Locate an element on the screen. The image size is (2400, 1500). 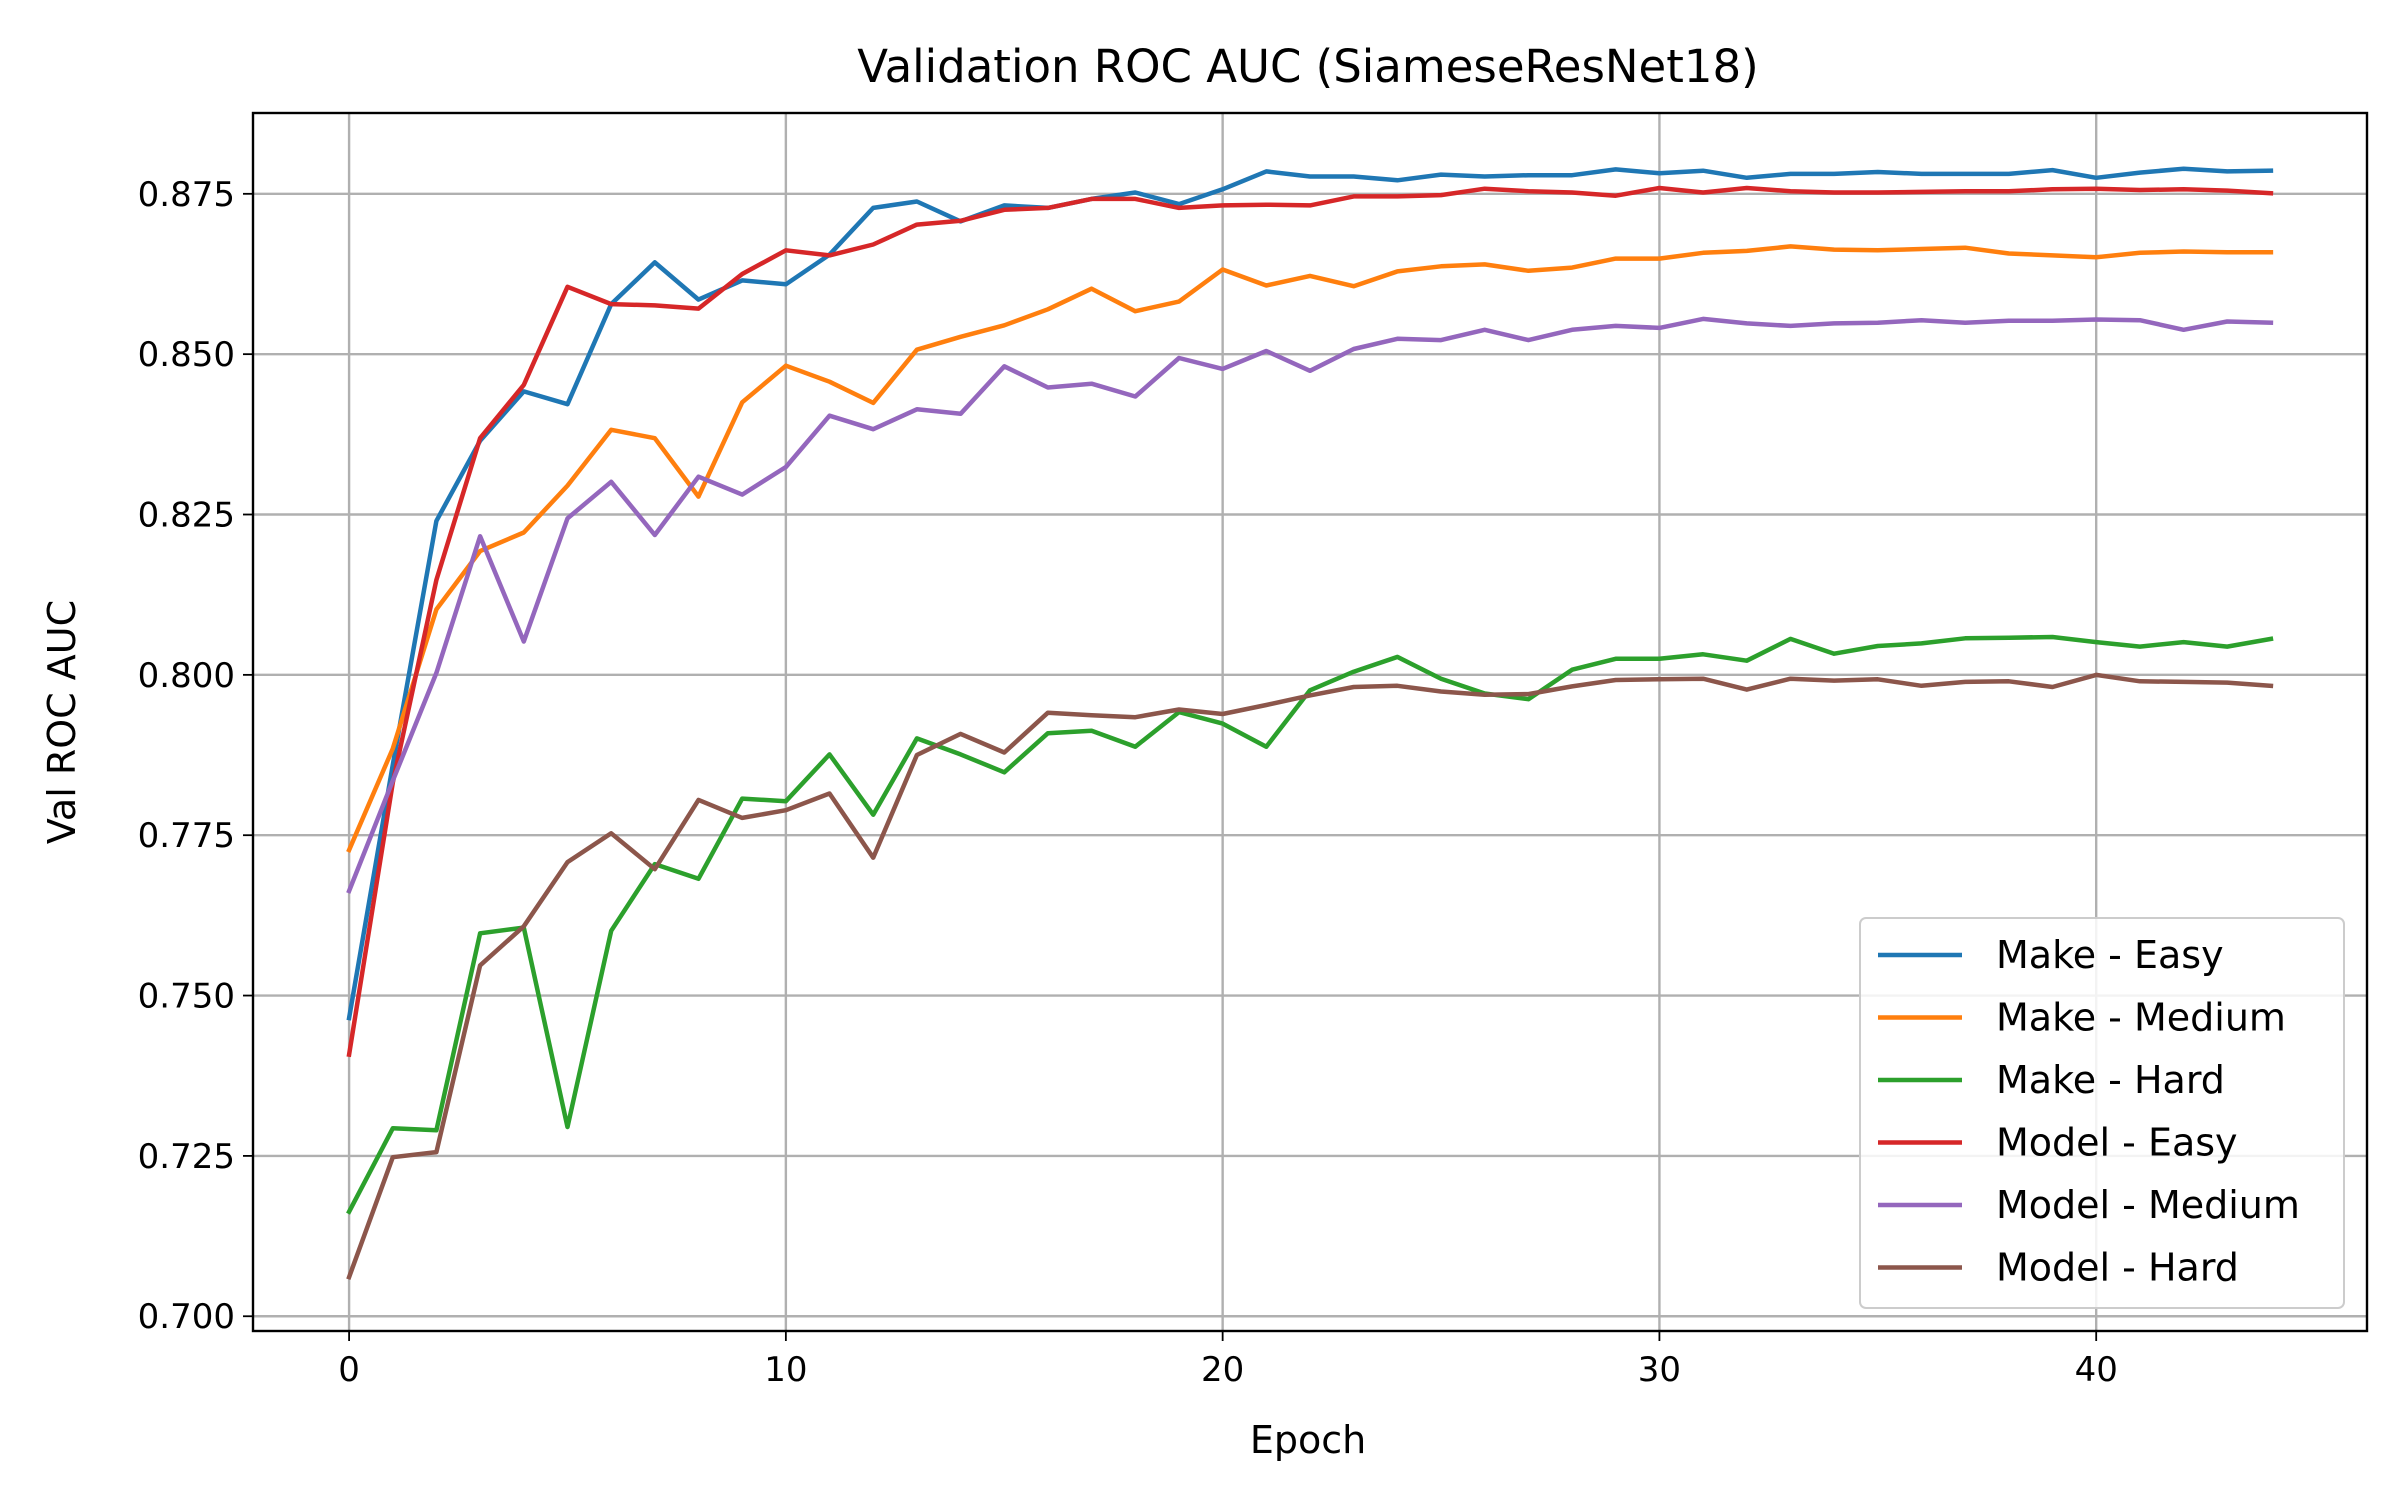
legend-label: Make - Easy is located at coordinates (2110, 955).